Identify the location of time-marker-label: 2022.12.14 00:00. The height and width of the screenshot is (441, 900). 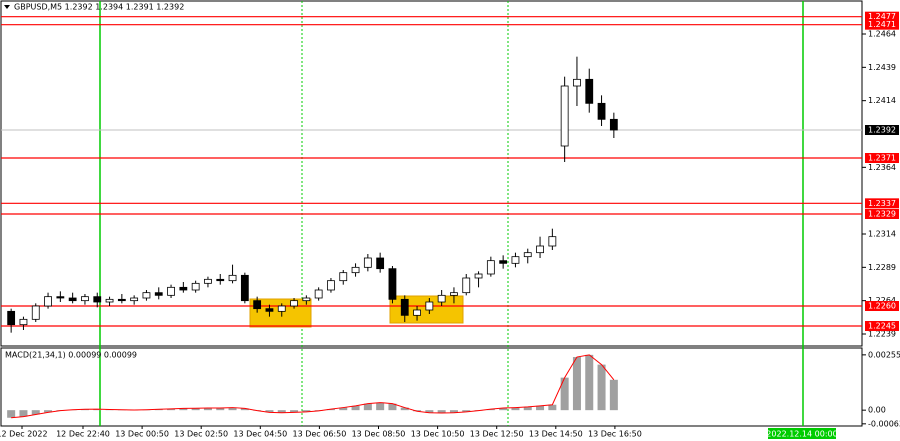
(801, 434).